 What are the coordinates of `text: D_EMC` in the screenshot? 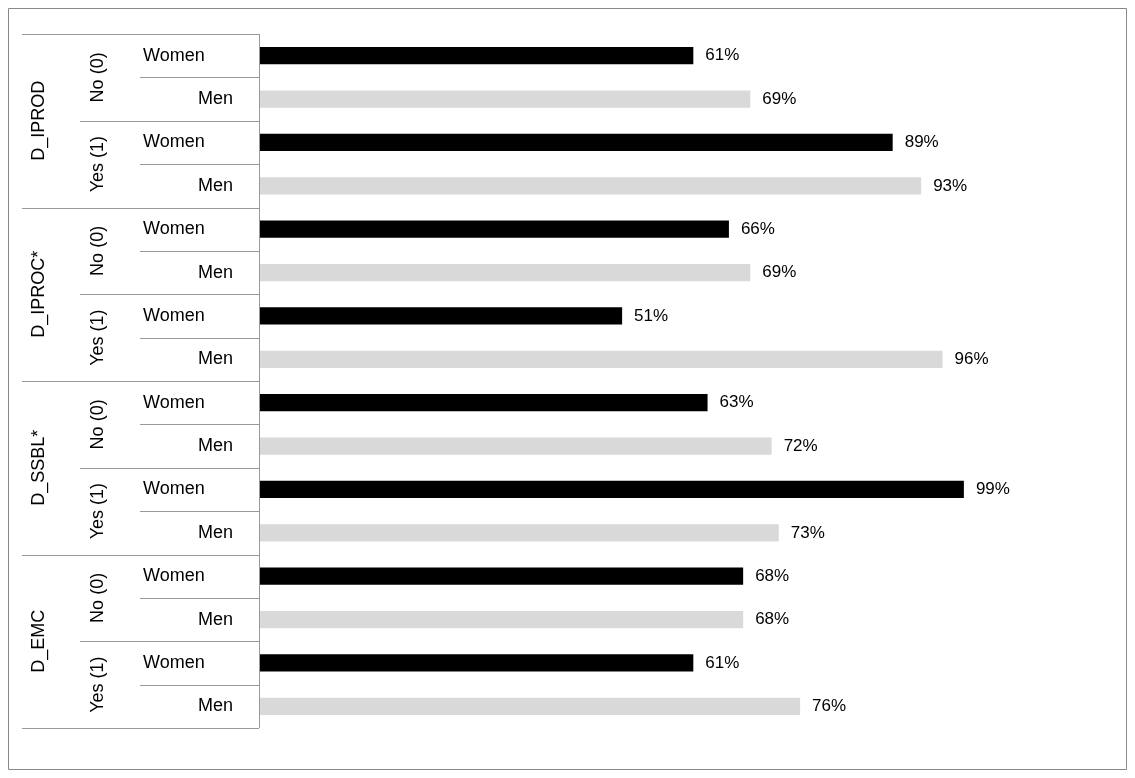 It's located at (38, 641).